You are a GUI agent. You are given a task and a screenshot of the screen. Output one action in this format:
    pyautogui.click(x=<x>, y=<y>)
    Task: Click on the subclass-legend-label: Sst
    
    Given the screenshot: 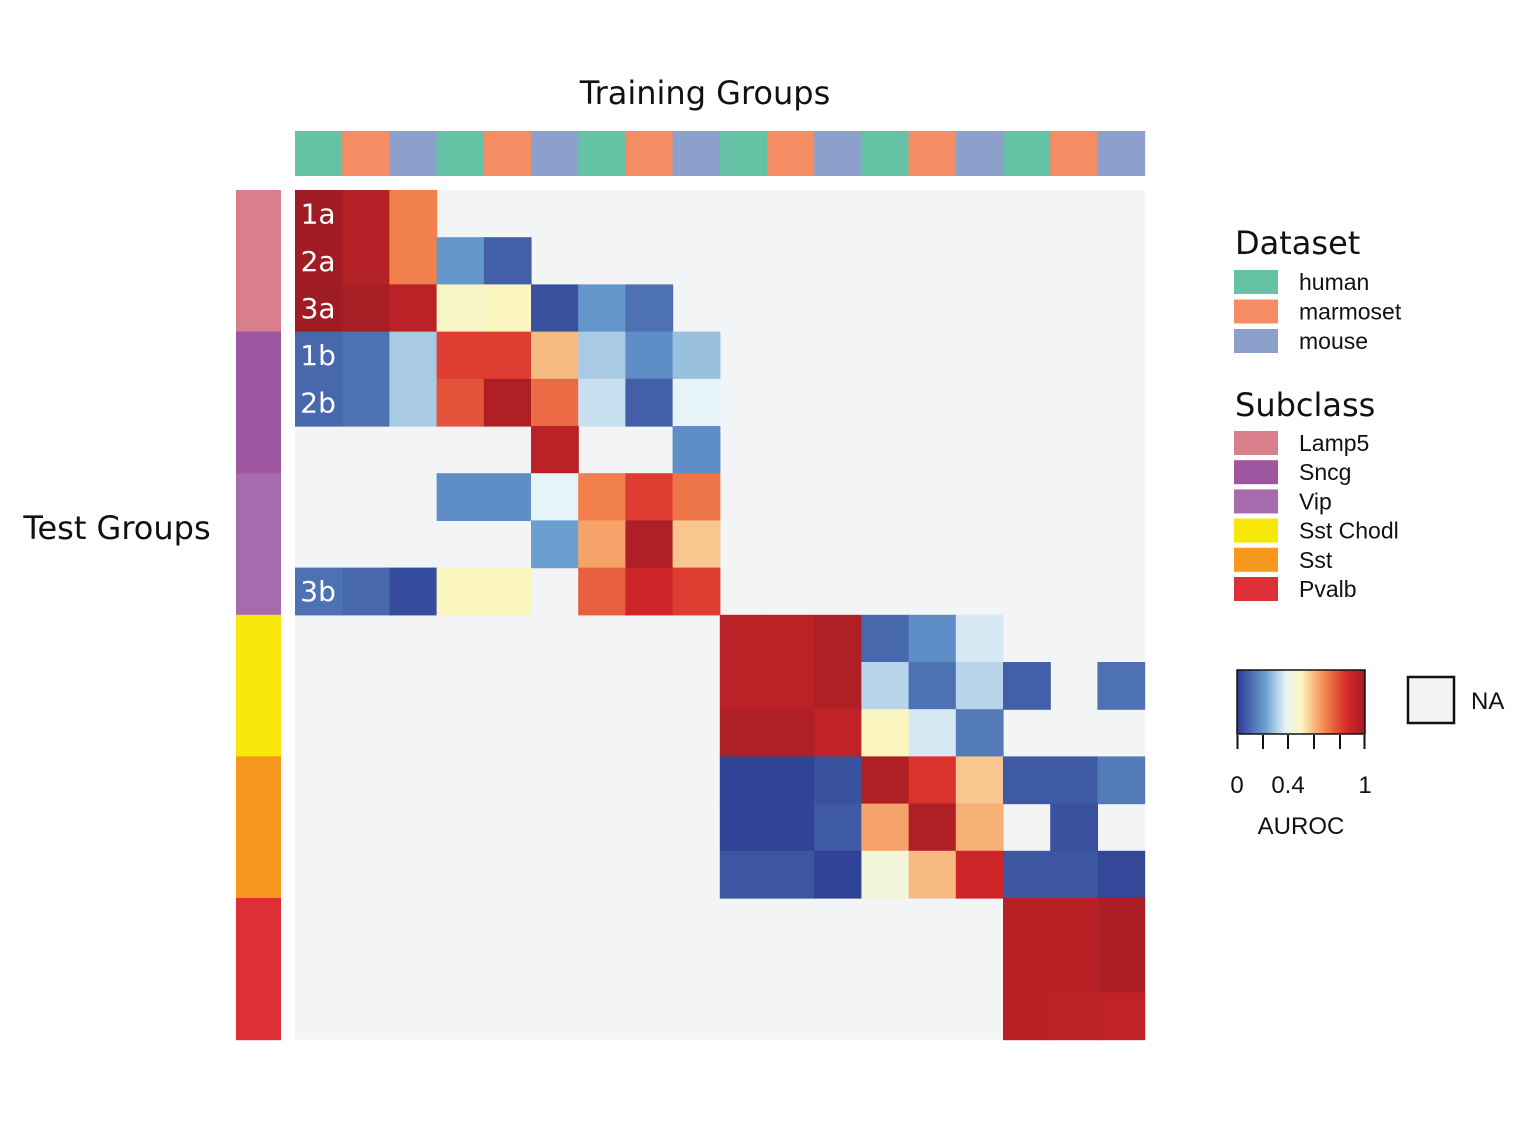 What is the action you would take?
    pyautogui.click(x=1316, y=560)
    